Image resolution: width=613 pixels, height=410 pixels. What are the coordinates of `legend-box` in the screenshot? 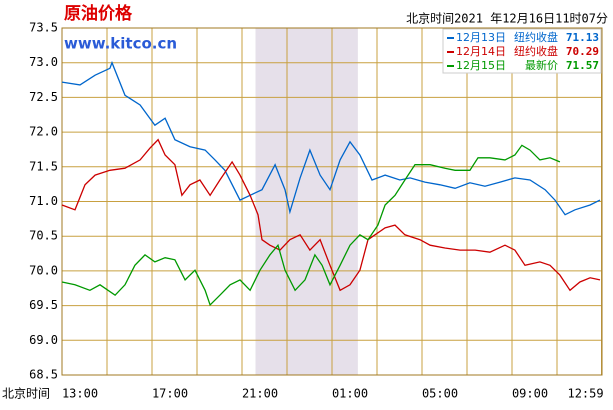 It's located at (522, 51).